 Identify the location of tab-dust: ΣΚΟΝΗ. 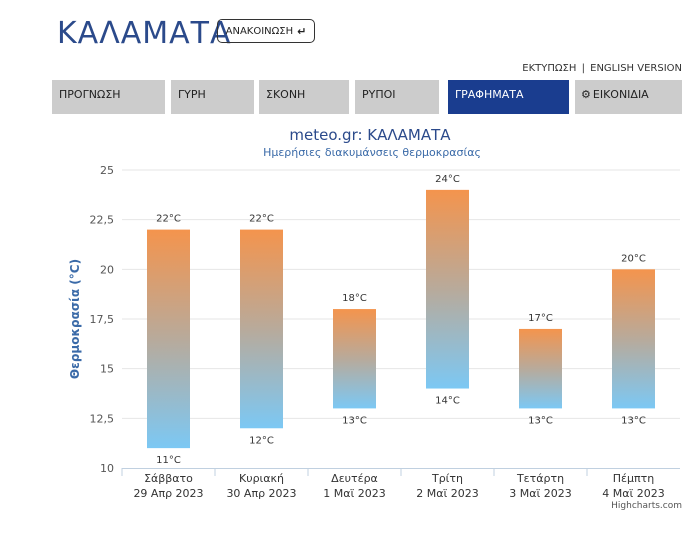
(304, 97).